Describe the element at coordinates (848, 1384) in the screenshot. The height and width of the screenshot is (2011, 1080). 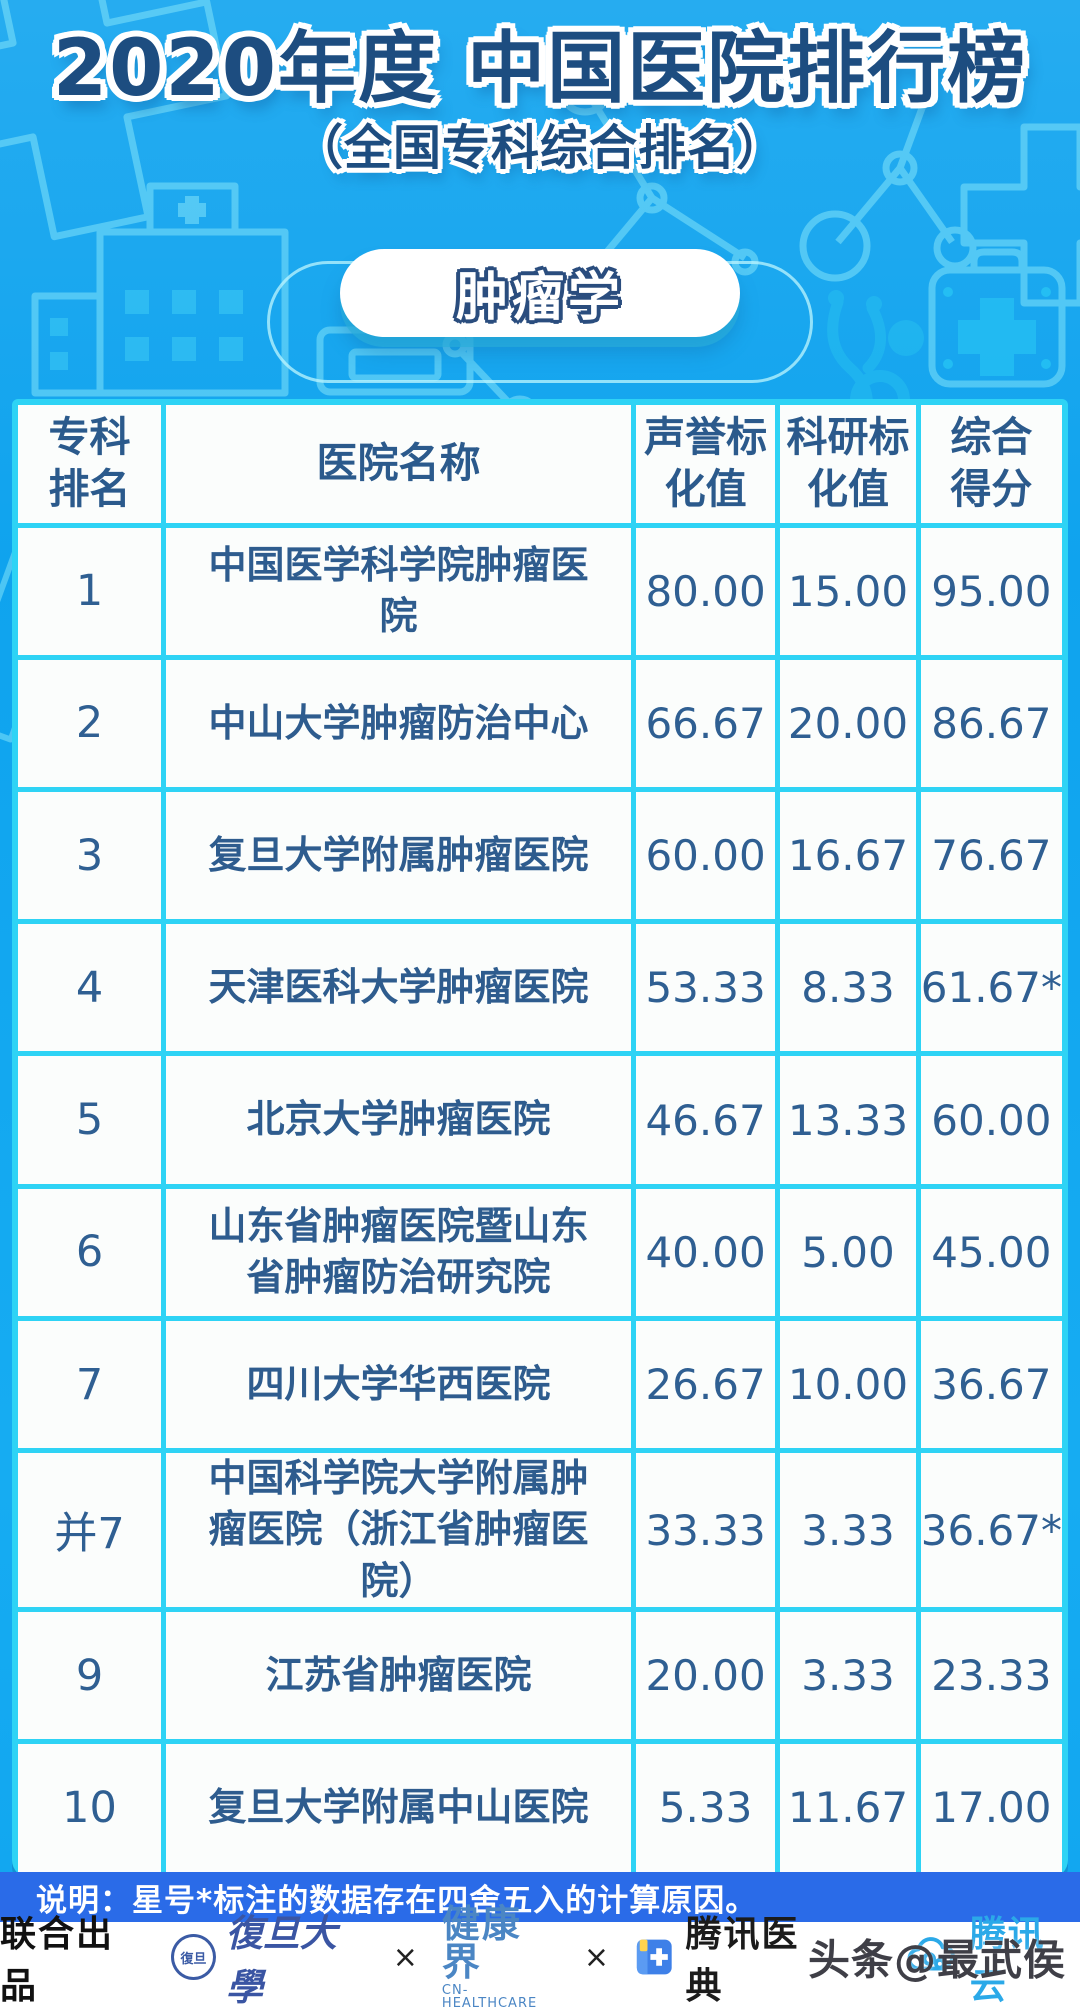
I see `research-cell: 10.00` at that location.